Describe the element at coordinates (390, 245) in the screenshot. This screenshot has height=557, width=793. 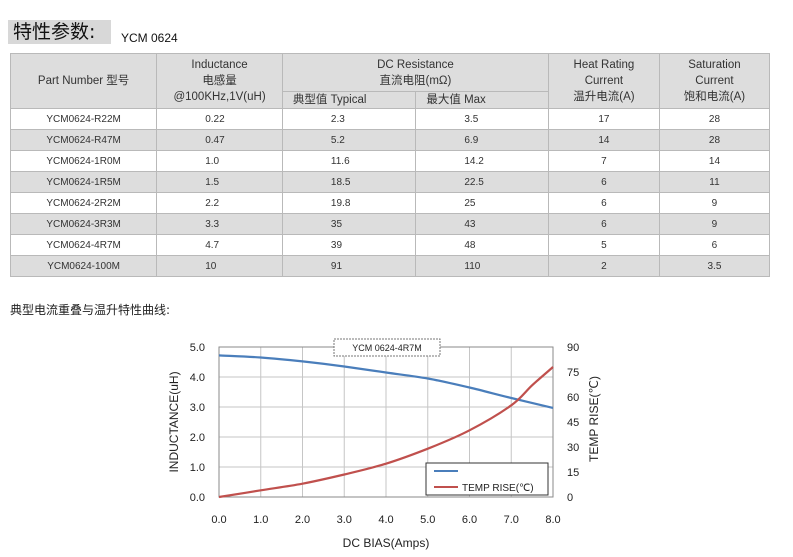
I see `table-row: YCM0624-4R7M 4.7 39 48 5 6` at that location.